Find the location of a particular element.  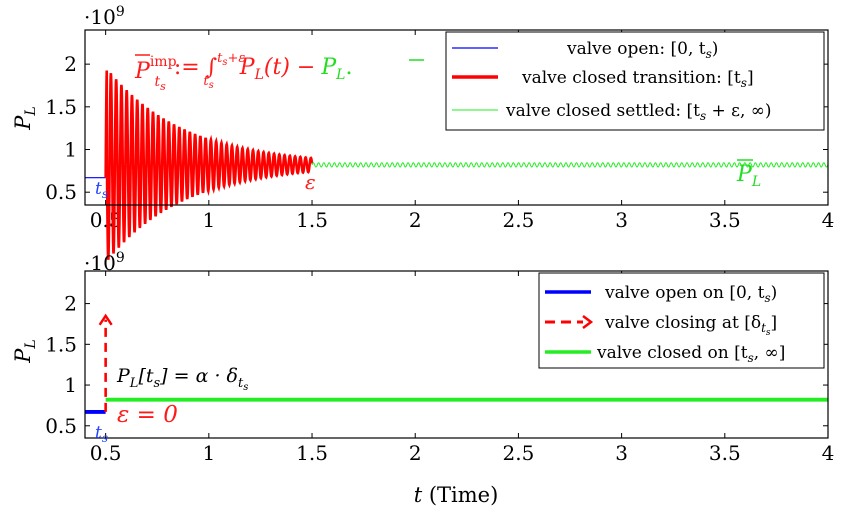

bottom-ytick-label: 1.5 is located at coordinates (61, 344).